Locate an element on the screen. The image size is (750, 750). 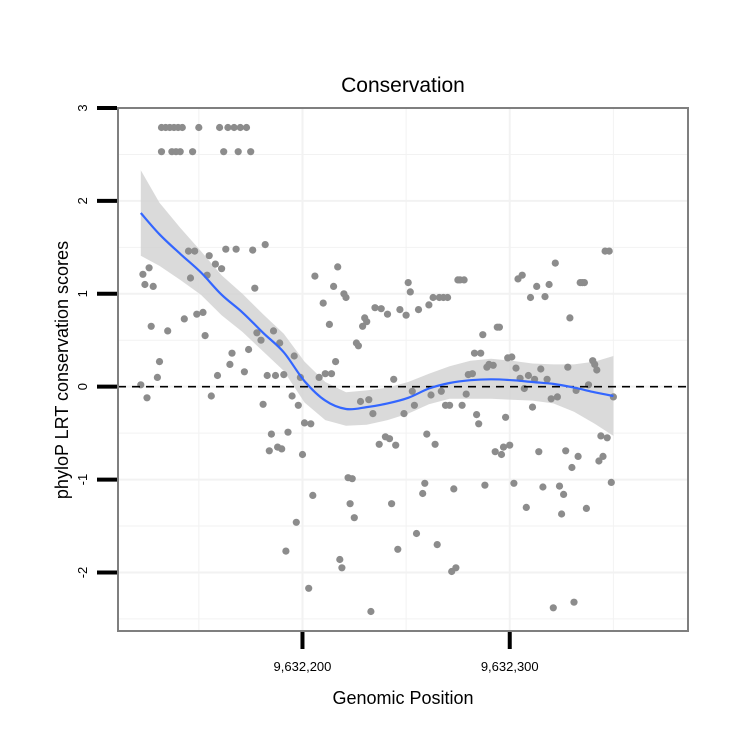
y-axis-label: phyloP LRT conservation scores is located at coordinates (62, 370).